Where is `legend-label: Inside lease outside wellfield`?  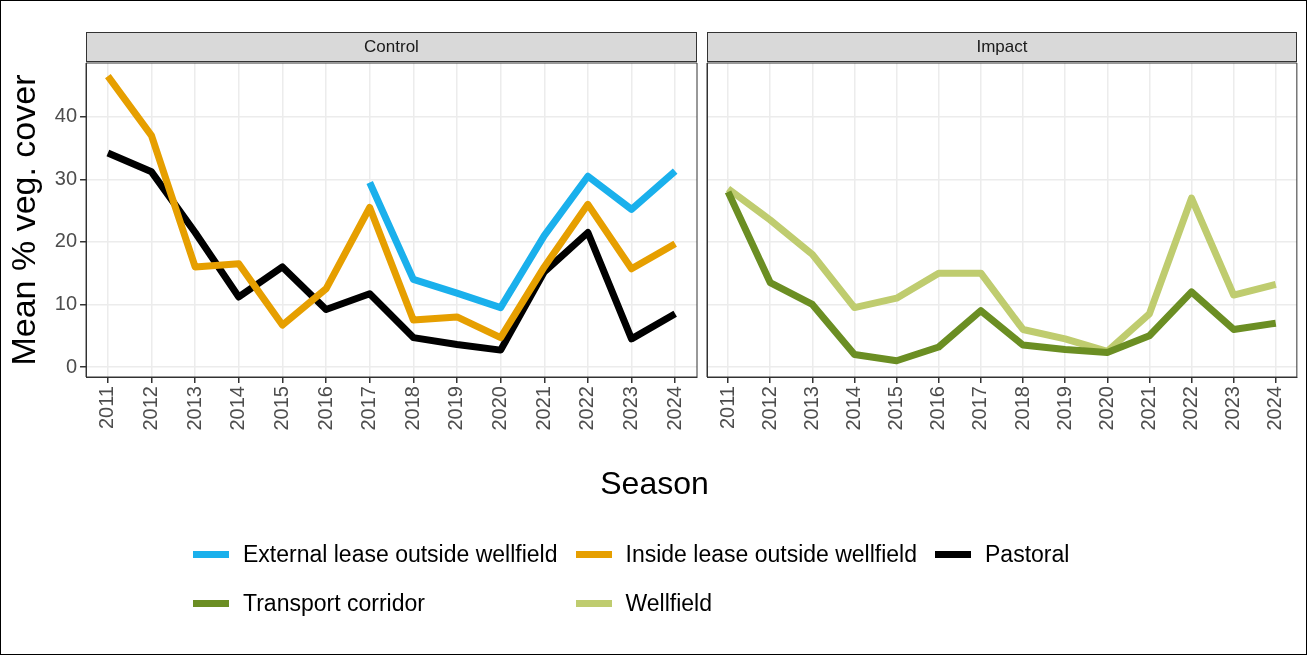
legend-label: Inside lease outside wellfield is located at coordinates (771, 554).